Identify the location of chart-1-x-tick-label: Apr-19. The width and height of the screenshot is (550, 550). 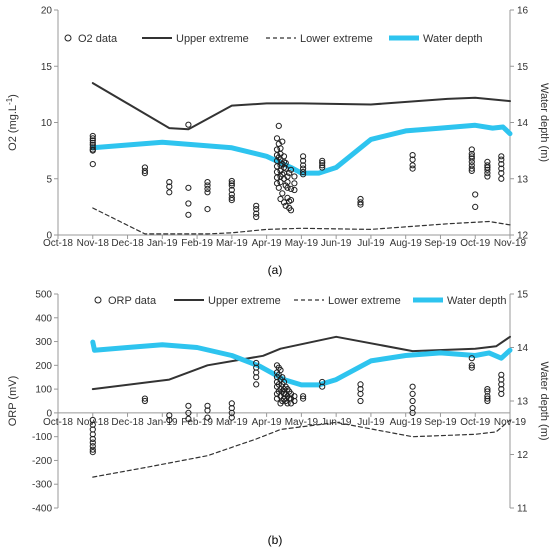
(267, 422).